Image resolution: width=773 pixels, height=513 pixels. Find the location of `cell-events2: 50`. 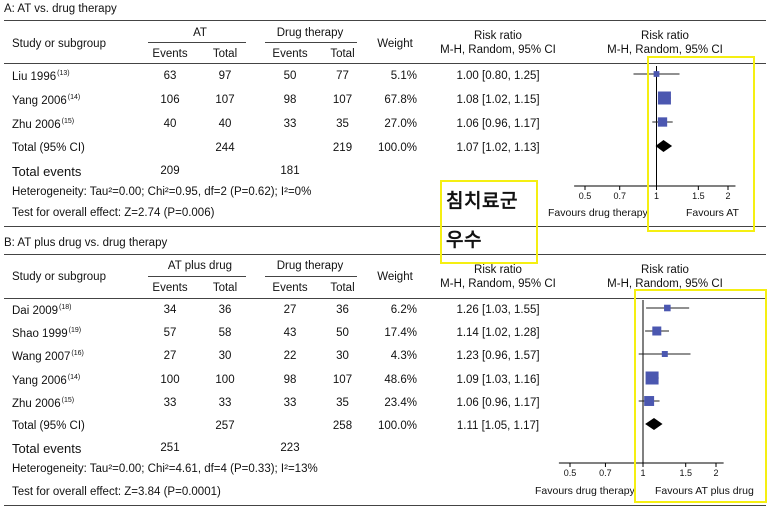

cell-events2: 50 is located at coordinates (290, 76).